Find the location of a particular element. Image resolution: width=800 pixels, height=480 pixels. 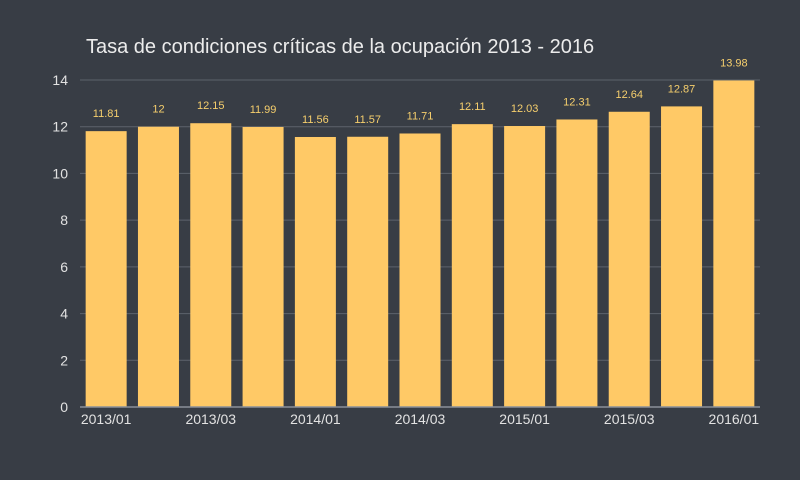

y-tick-label: 4 is located at coordinates (64, 314).